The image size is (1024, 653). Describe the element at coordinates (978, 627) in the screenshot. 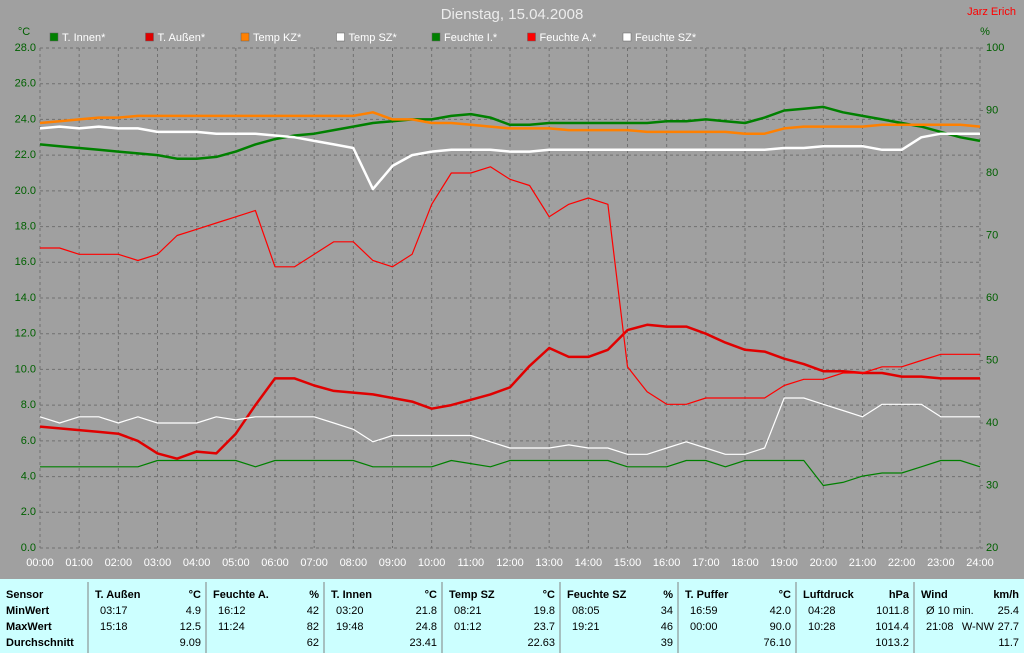

I see `table-cell: W-NW` at that location.